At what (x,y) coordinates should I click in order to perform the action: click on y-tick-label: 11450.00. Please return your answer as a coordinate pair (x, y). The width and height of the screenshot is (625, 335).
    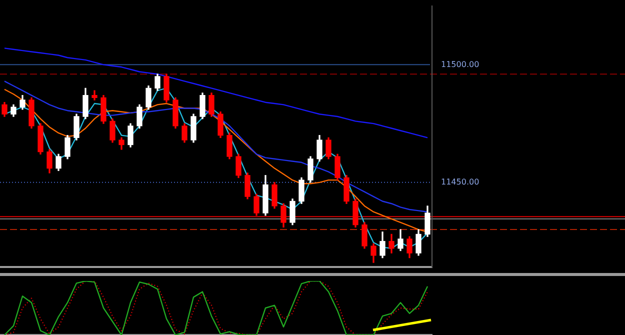
    Looking at the image, I should click on (460, 182).